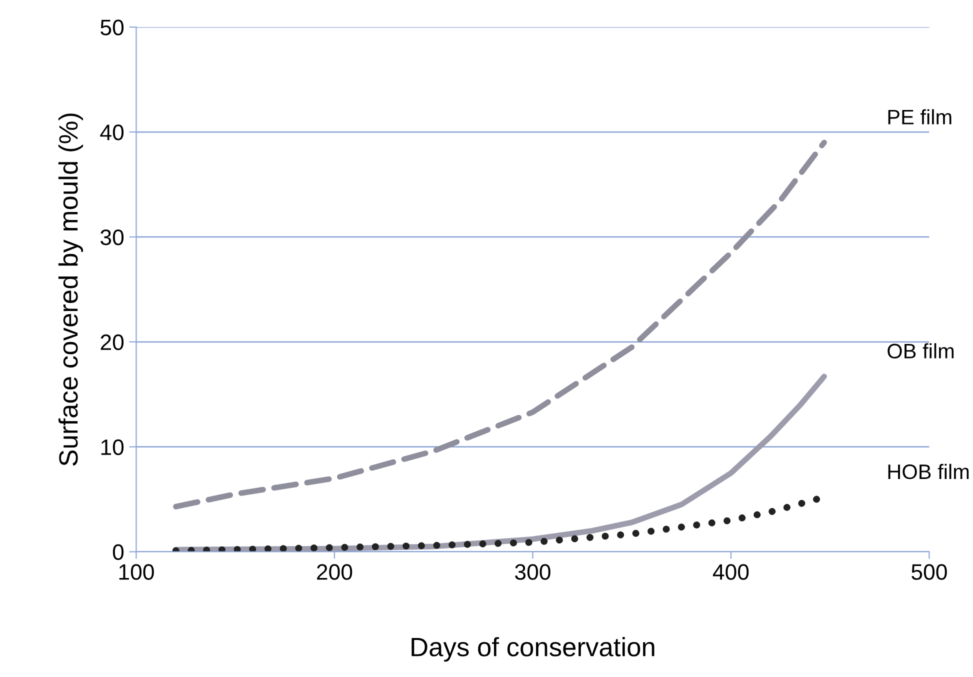 The width and height of the screenshot is (973, 677). What do you see at coordinates (334, 572) in the screenshot?
I see `x-tick-label: 200` at bounding box center [334, 572].